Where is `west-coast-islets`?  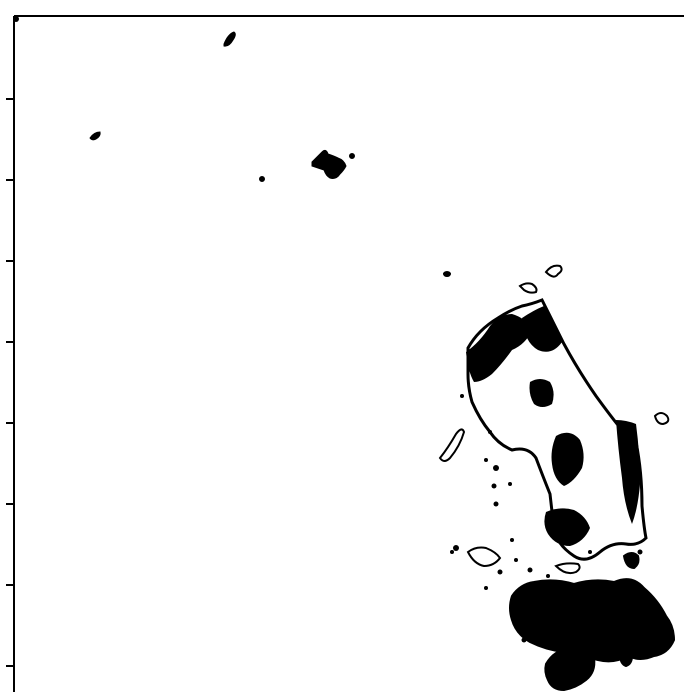
west-coast-islets is located at coordinates (546, 518).